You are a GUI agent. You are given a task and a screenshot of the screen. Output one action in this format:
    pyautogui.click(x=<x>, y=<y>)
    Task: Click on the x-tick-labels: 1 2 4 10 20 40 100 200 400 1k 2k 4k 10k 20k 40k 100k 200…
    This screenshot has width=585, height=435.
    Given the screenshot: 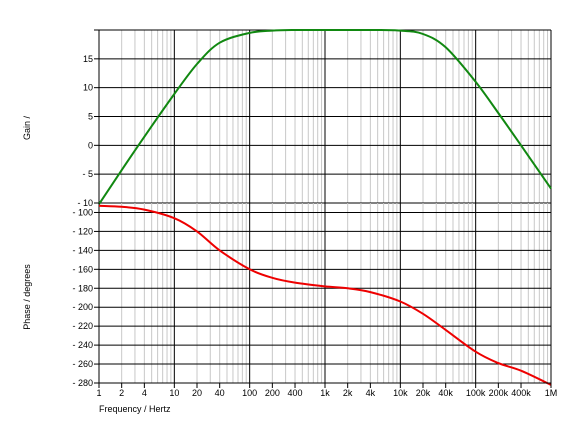 What is the action you would take?
    pyautogui.click(x=327, y=390)
    